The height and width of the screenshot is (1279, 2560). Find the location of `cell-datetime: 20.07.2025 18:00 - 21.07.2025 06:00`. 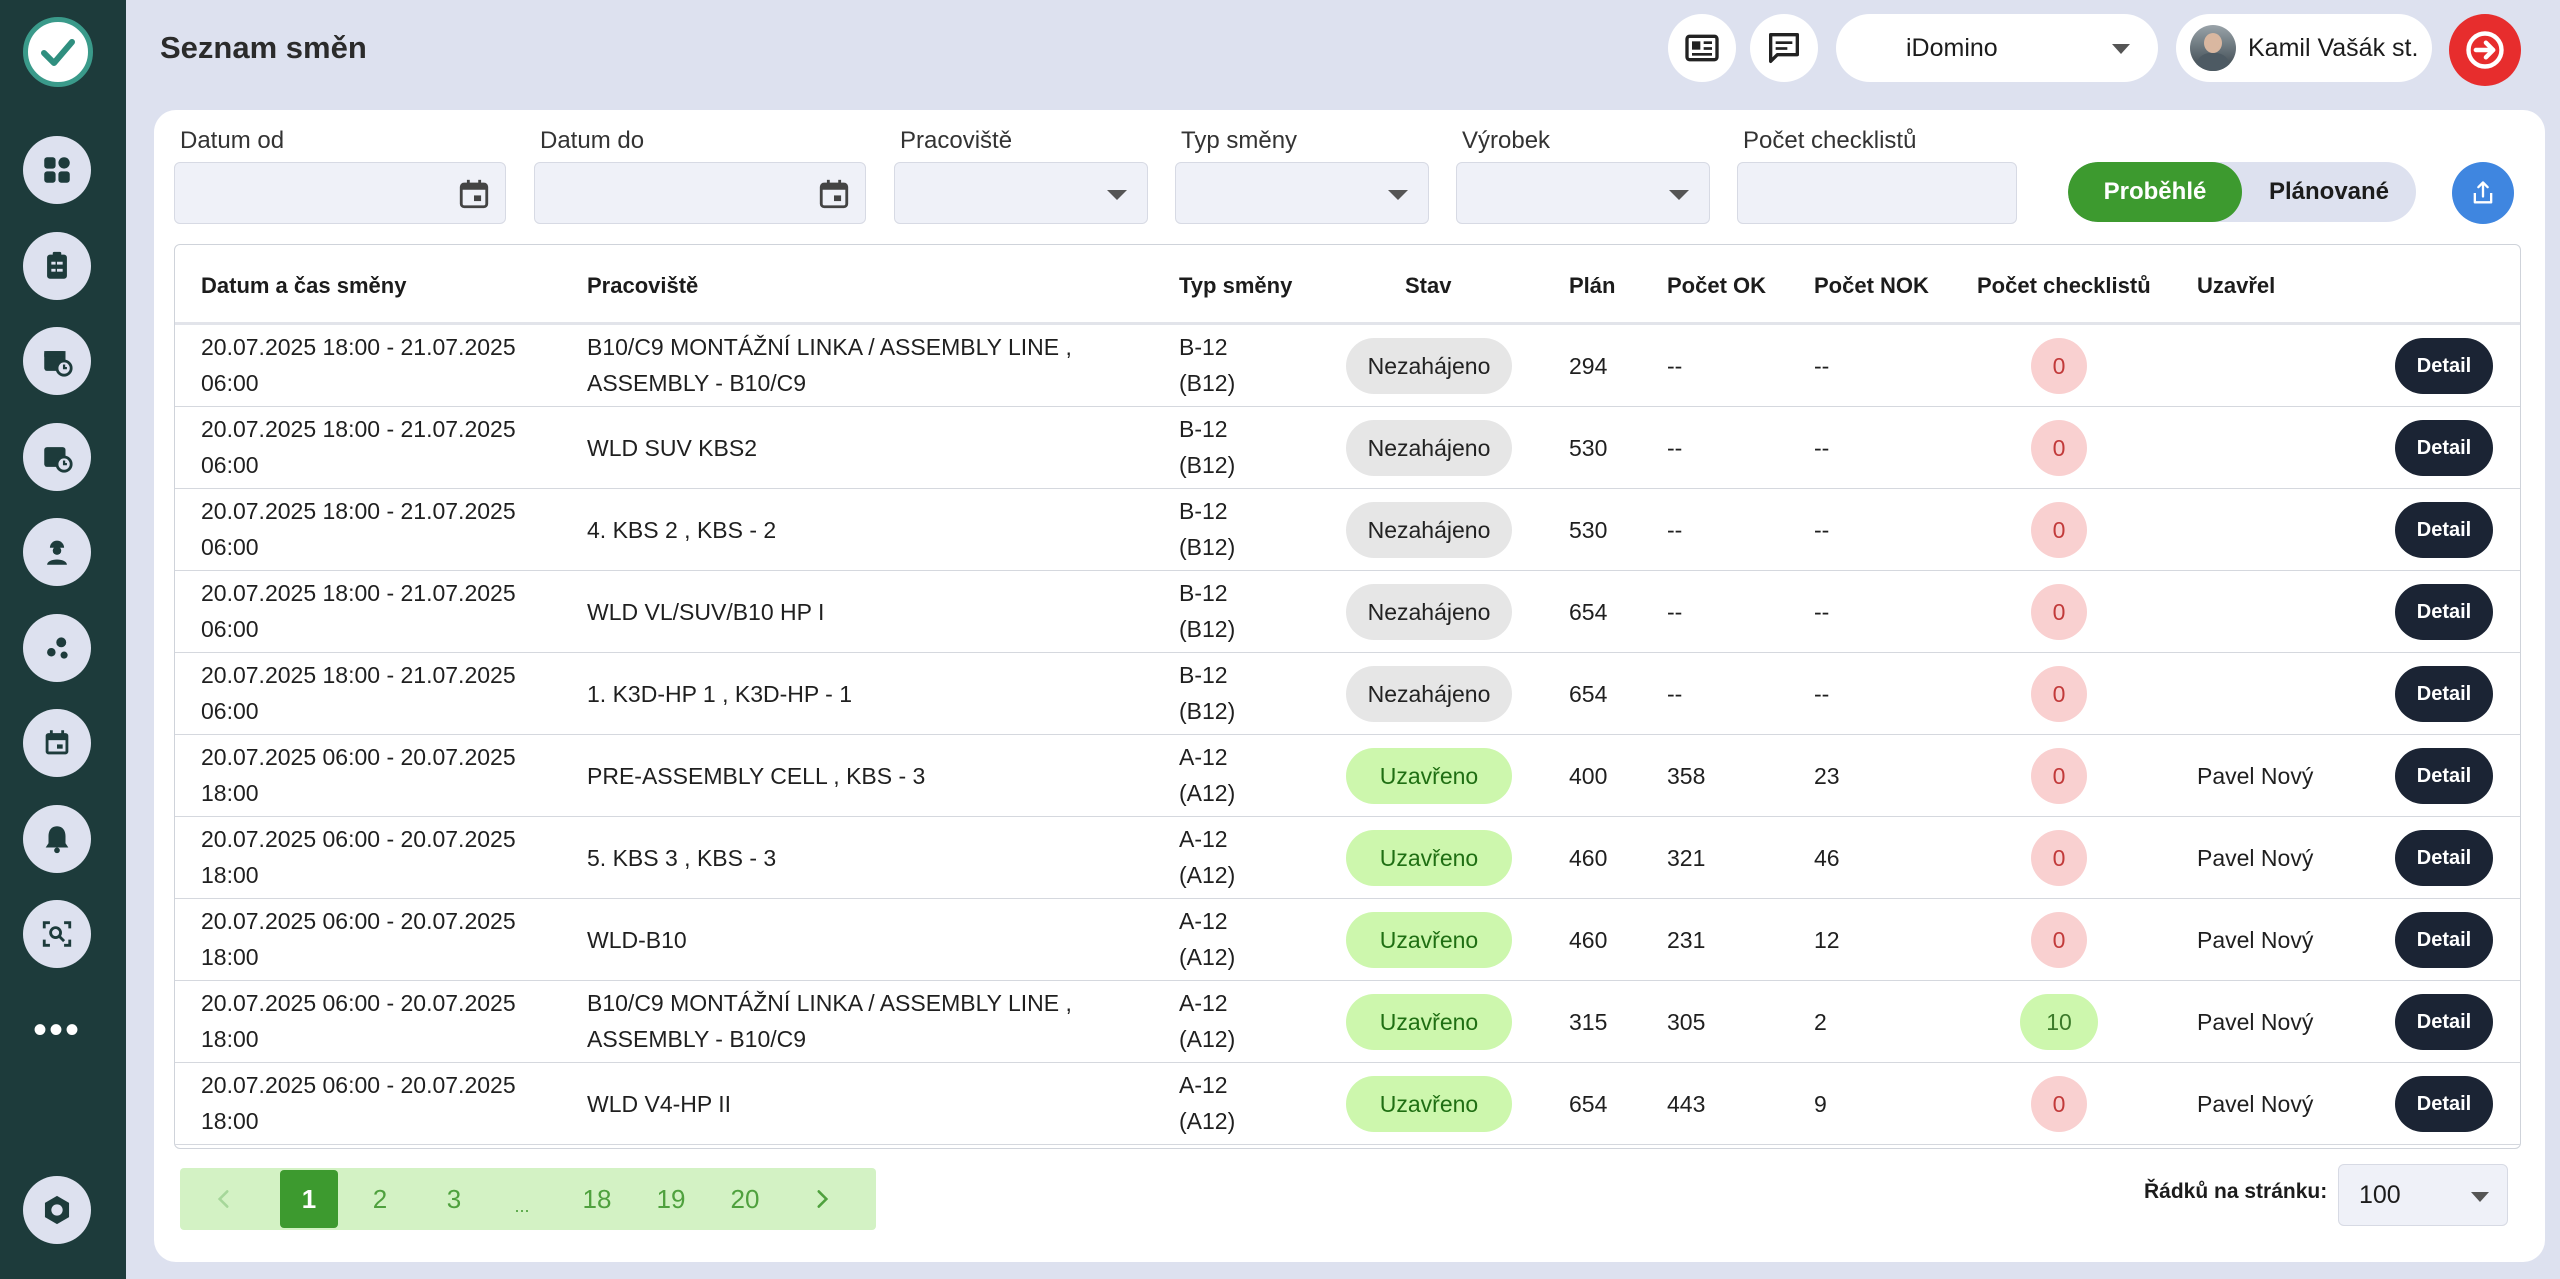

cell-datetime: 20.07.2025 18:00 - 21.07.2025 06:00 is located at coordinates (358, 365).